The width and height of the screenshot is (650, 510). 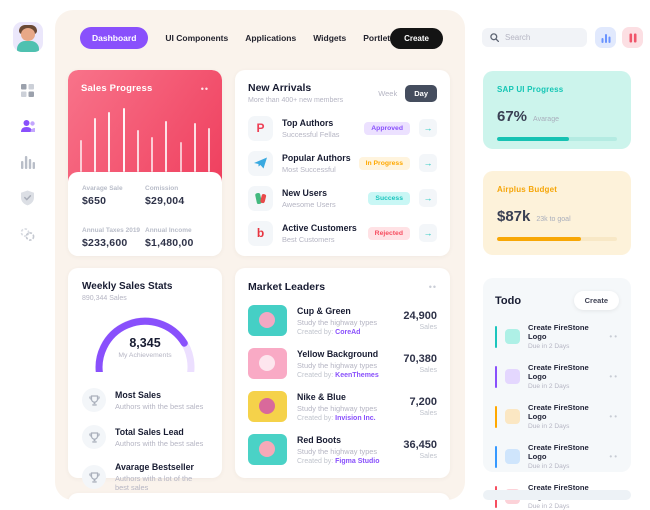 I want to click on bar-chart-icon, so click(x=28, y=162).